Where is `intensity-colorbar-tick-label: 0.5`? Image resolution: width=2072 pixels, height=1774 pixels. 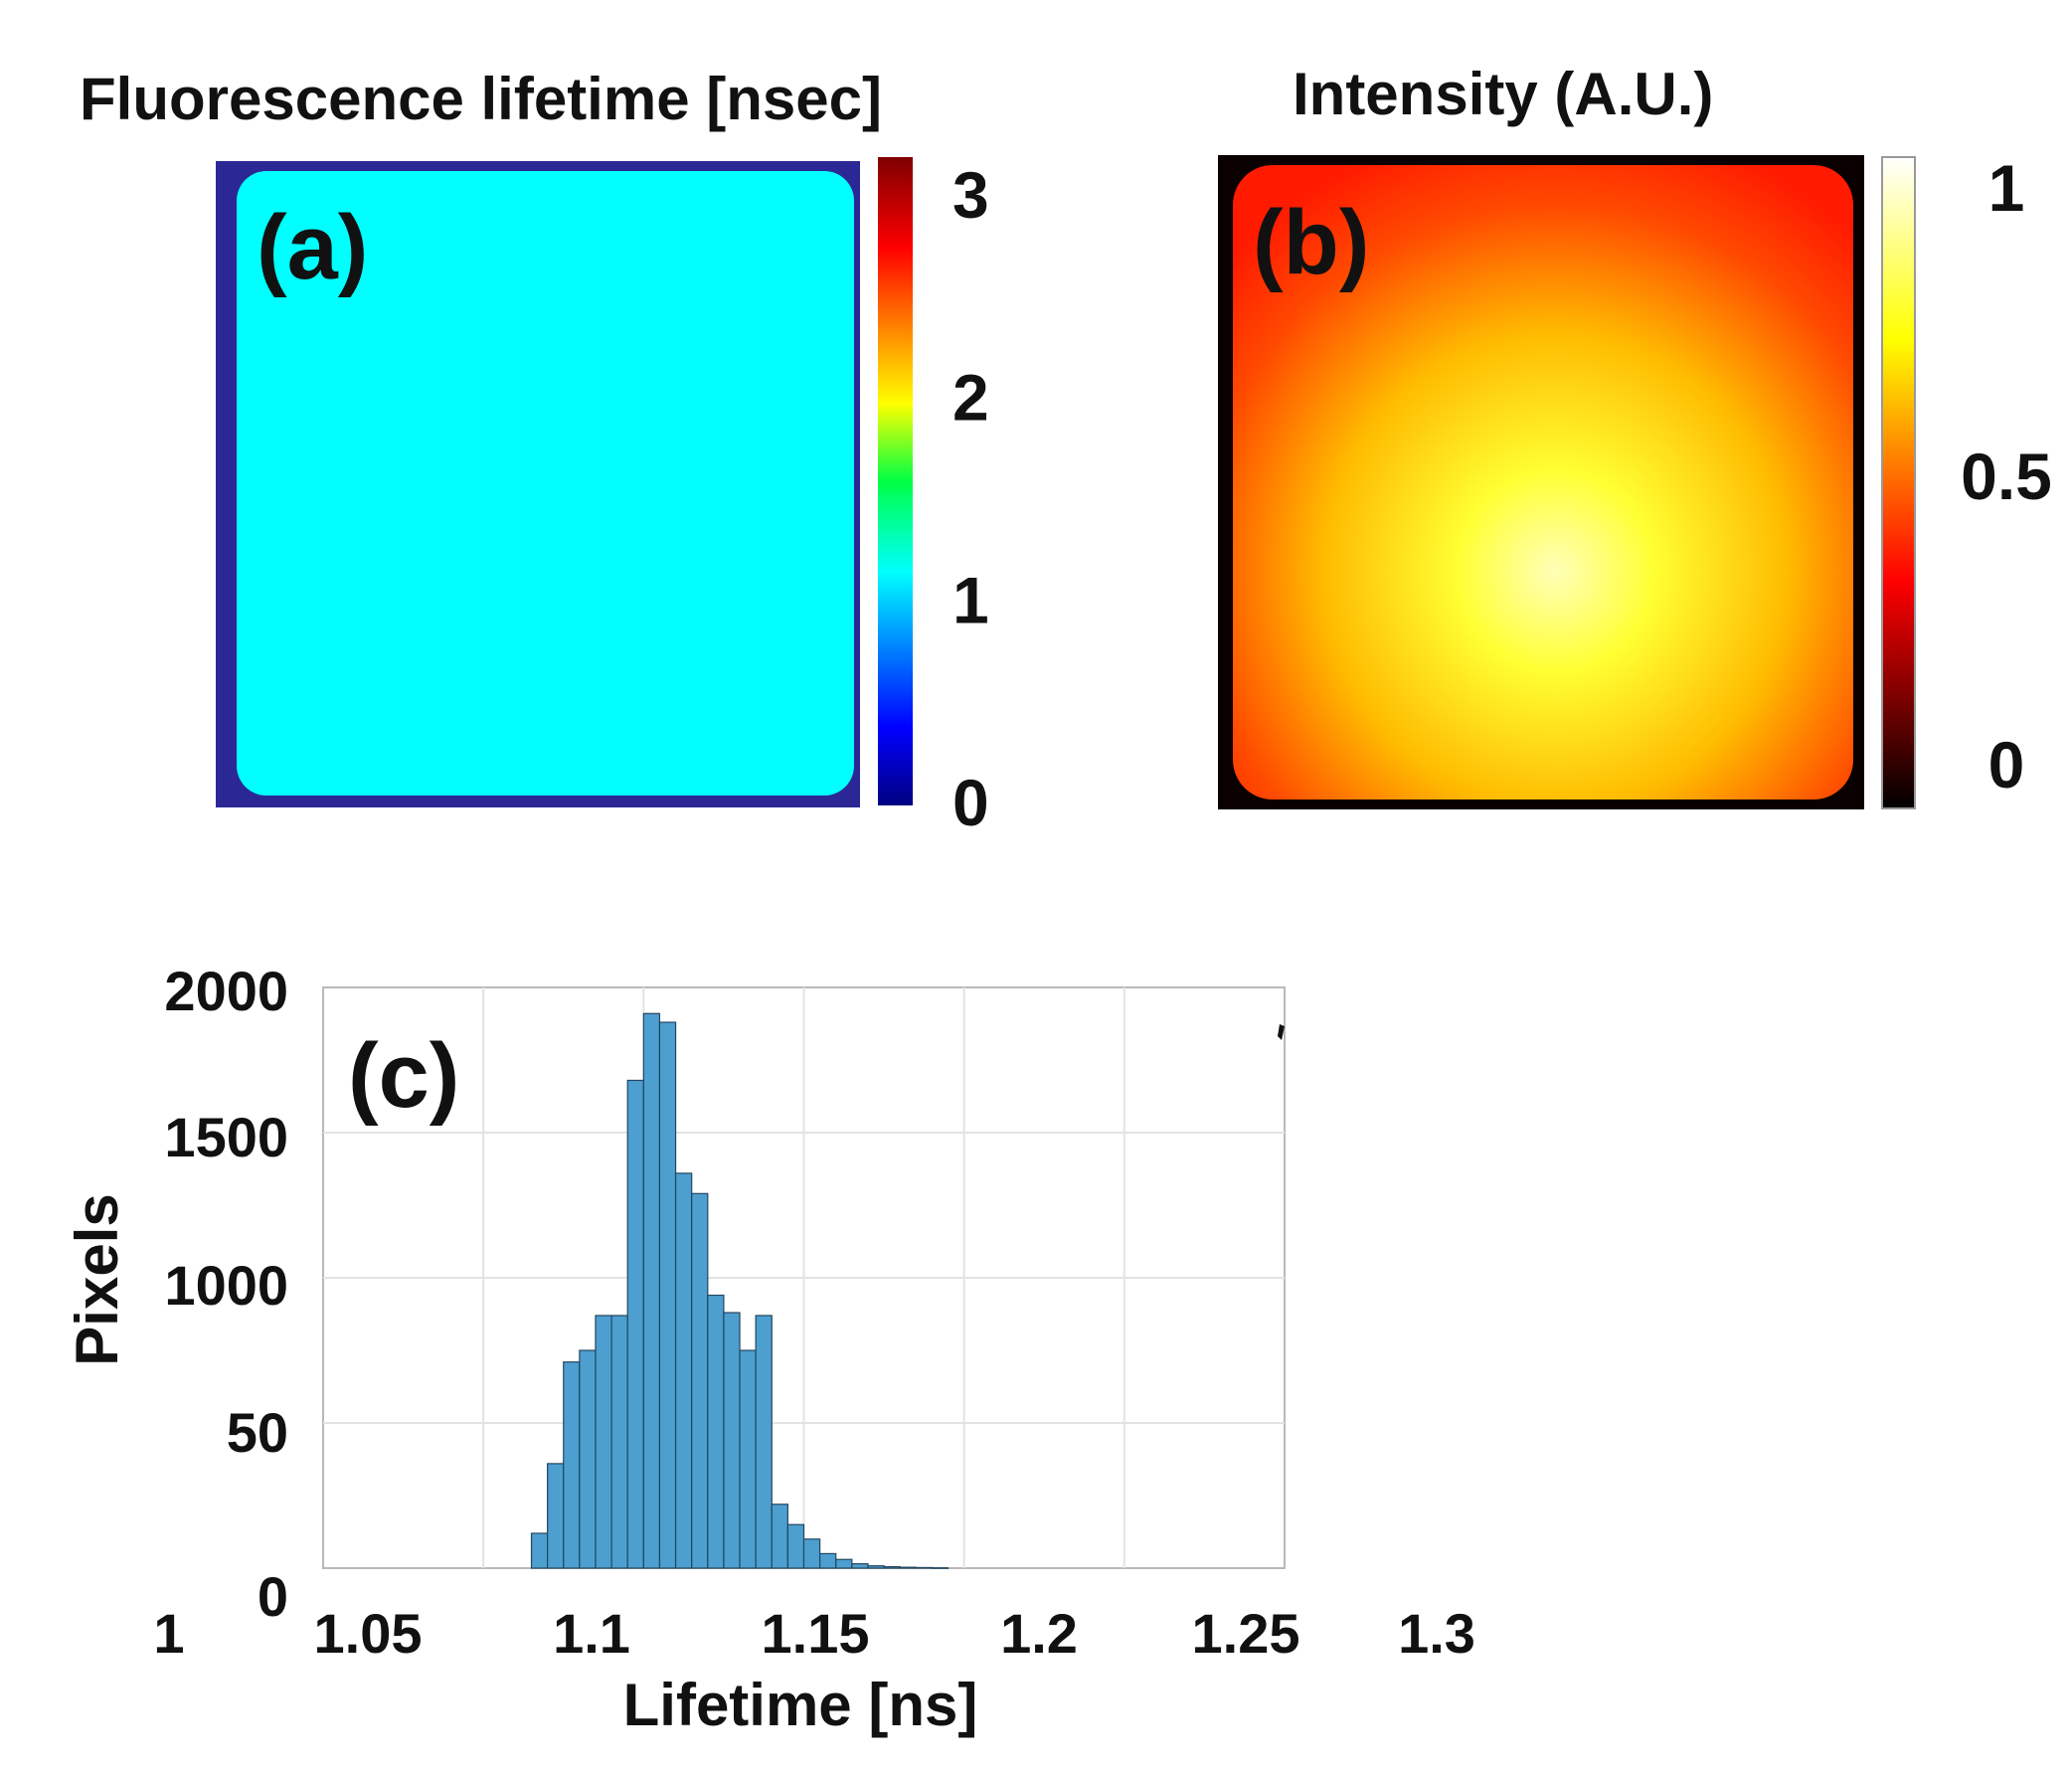
intensity-colorbar-tick-label: 0.5 is located at coordinates (2007, 477).